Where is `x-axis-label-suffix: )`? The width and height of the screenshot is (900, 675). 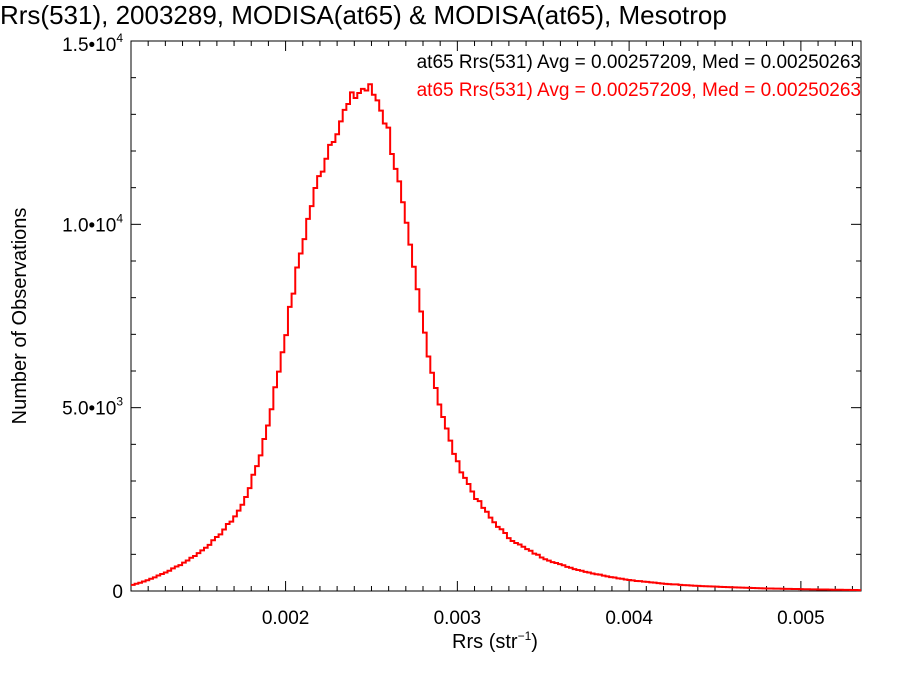
x-axis-label-suffix: ) is located at coordinates (534, 642).